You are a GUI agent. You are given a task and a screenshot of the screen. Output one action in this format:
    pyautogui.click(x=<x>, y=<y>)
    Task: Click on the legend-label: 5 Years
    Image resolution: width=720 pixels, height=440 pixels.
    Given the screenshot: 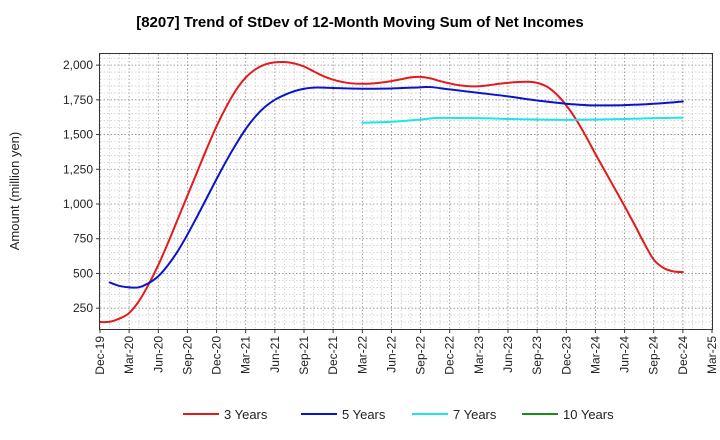 What is the action you would take?
    pyautogui.click(x=364, y=414)
    